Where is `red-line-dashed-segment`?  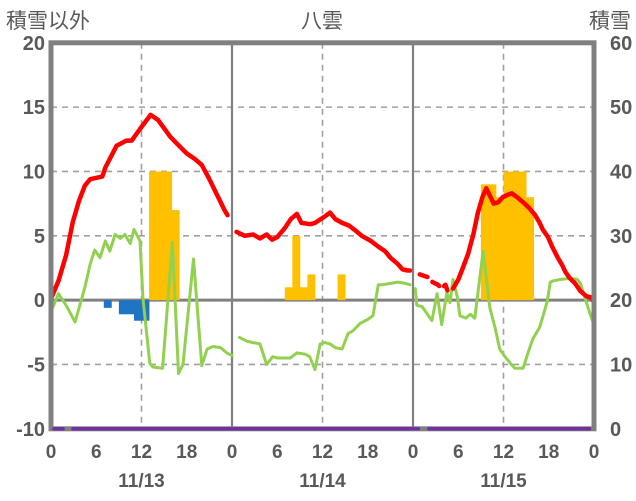
red-line-dashed-segment is located at coordinates (436, 283).